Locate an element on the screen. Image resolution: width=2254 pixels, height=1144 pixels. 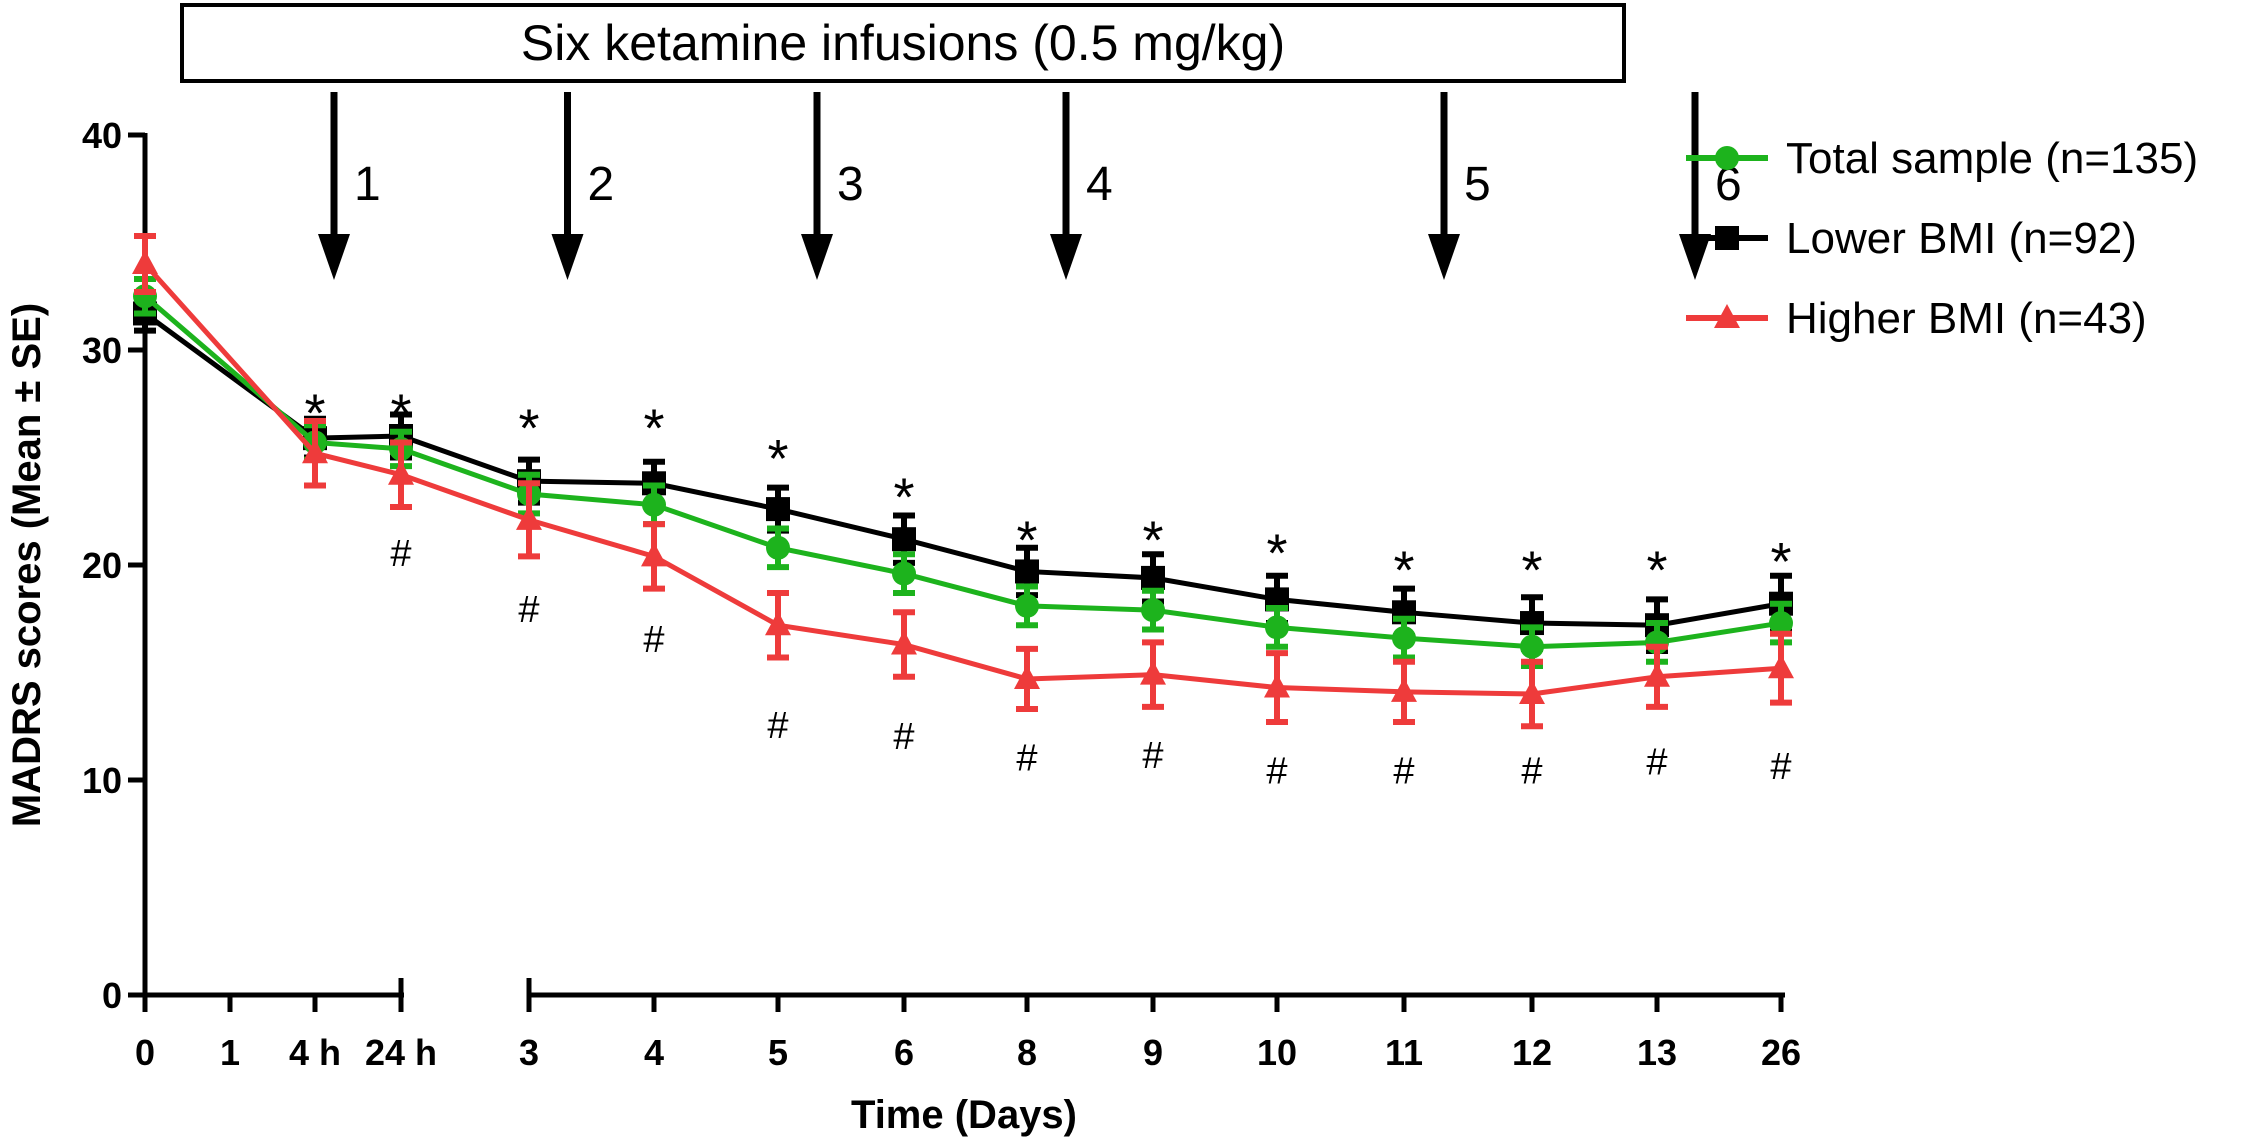
x-tick-label: 4 h is located at coordinates (315, 1052).